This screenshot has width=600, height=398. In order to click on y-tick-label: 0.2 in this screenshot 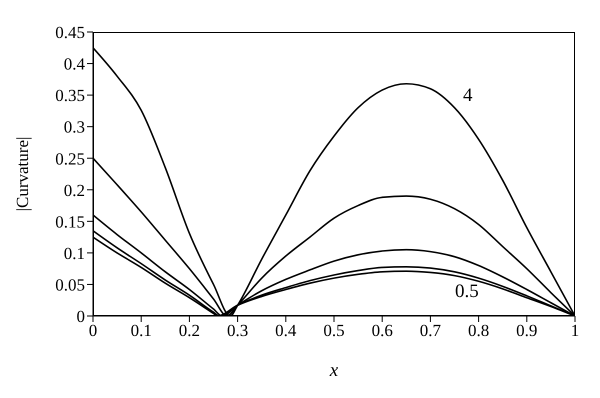, I will do `click(74, 190)`.